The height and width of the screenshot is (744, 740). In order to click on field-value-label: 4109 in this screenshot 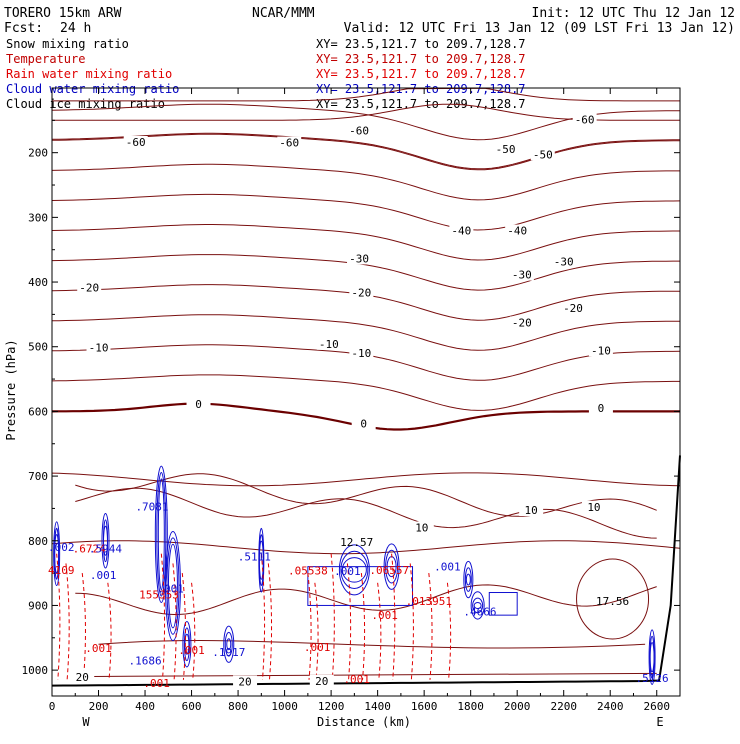, I will do `click(61, 570)`.